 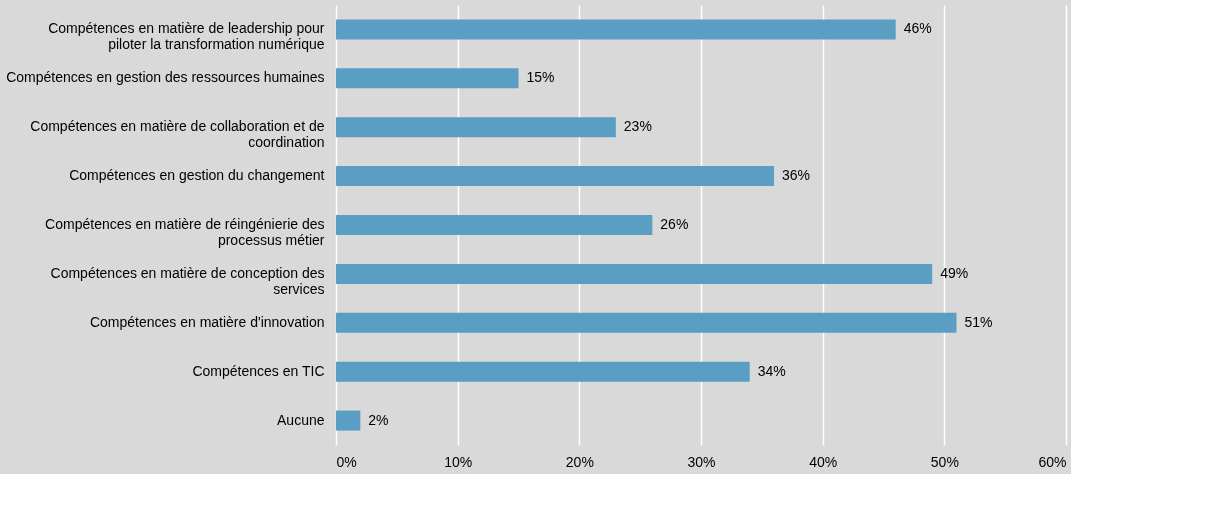 What do you see at coordinates (637, 126) in the screenshot?
I see `data-label: 23%` at bounding box center [637, 126].